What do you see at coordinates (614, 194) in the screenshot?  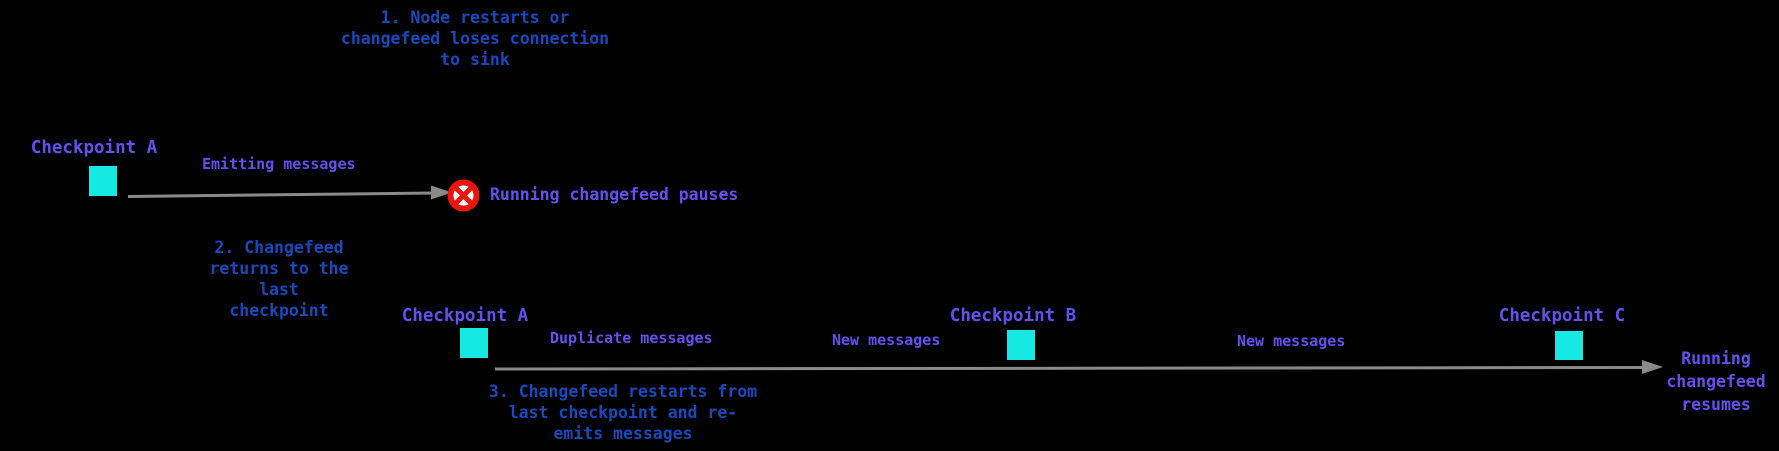 I see `running-changefeed-pauses-label: Running changefeed pauses` at bounding box center [614, 194].